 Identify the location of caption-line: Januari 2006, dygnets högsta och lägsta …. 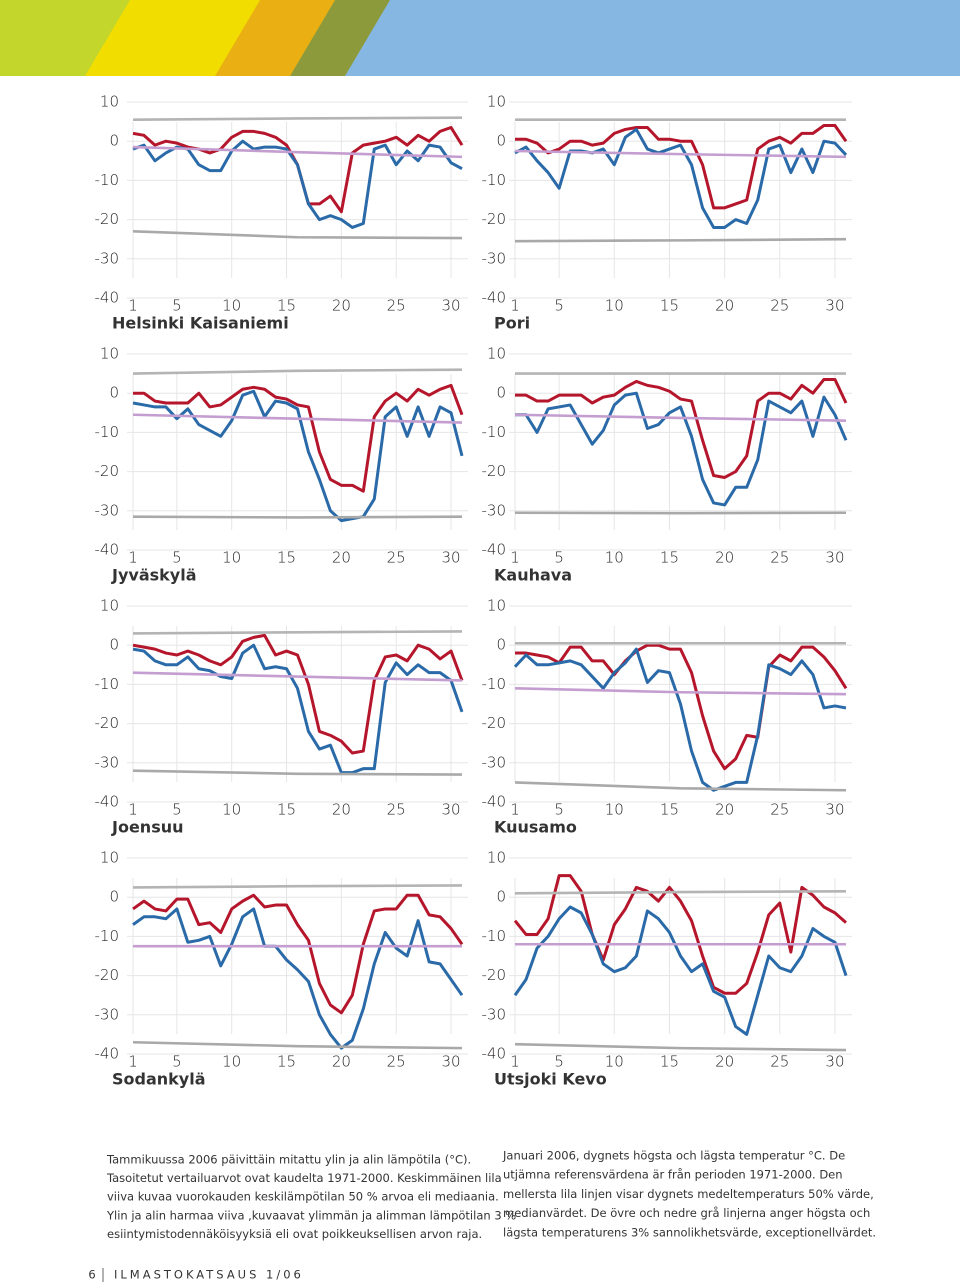
(673, 1156).